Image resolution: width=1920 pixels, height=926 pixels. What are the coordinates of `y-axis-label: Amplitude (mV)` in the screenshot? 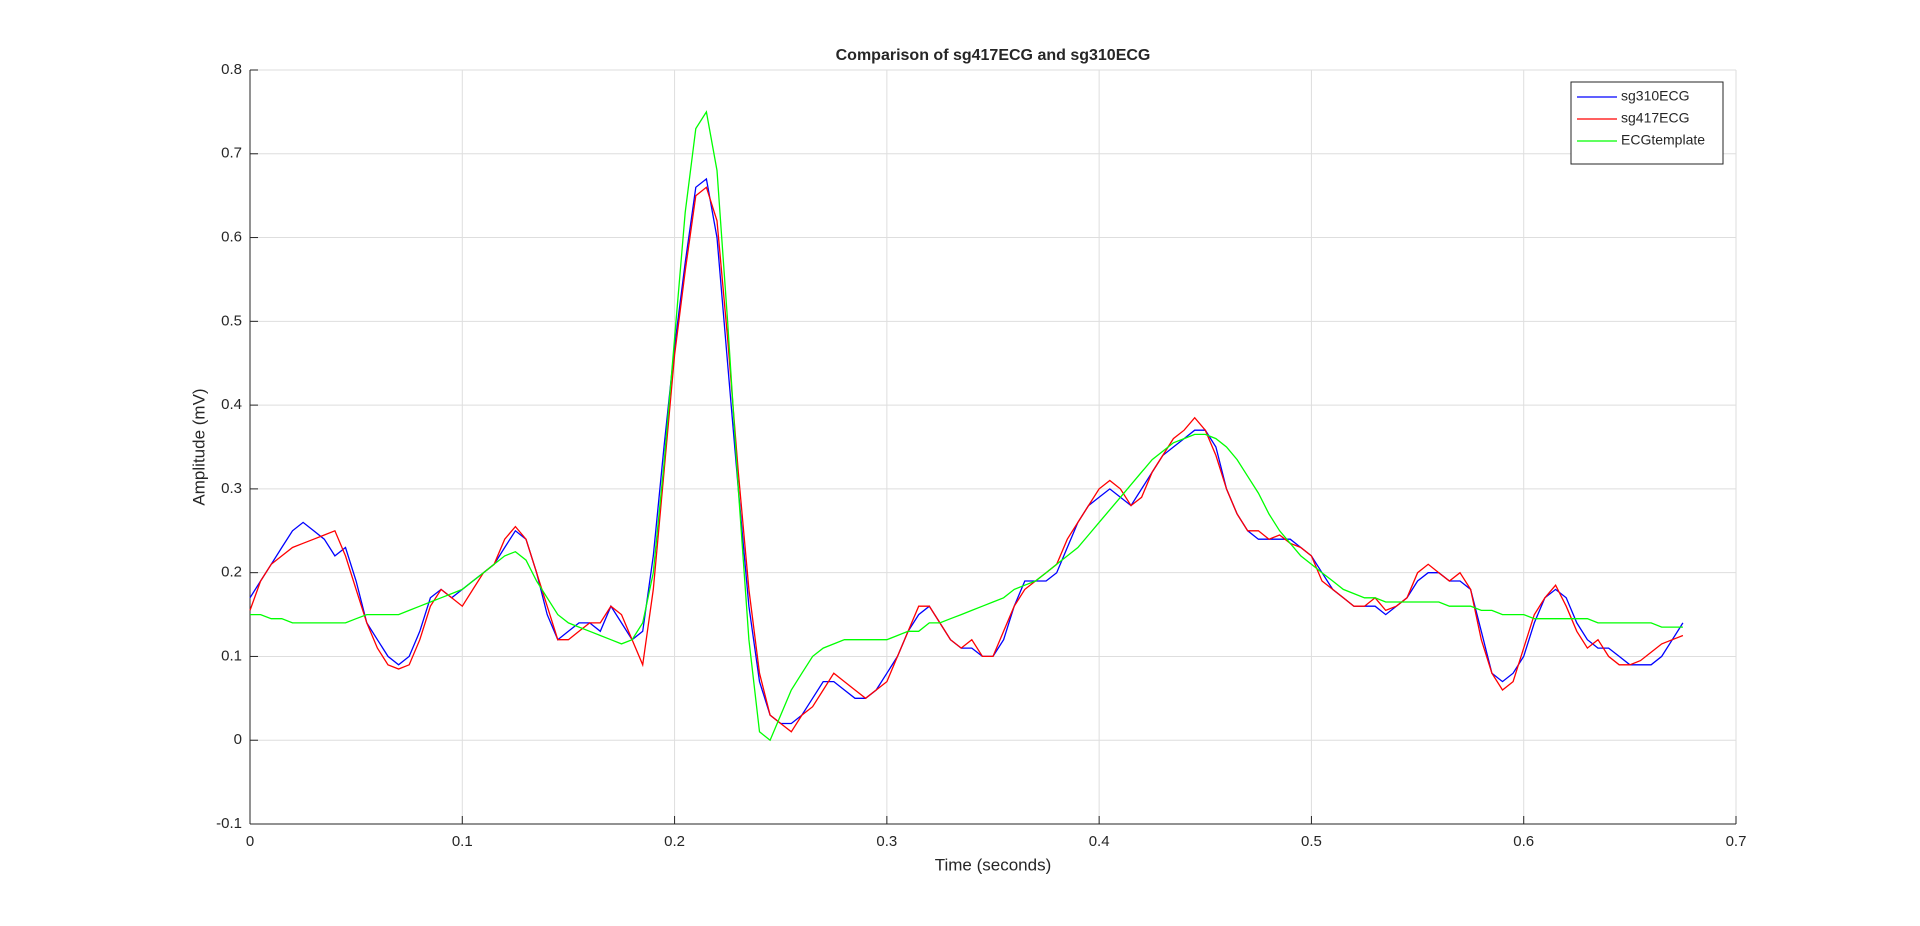 It's located at (198, 446).